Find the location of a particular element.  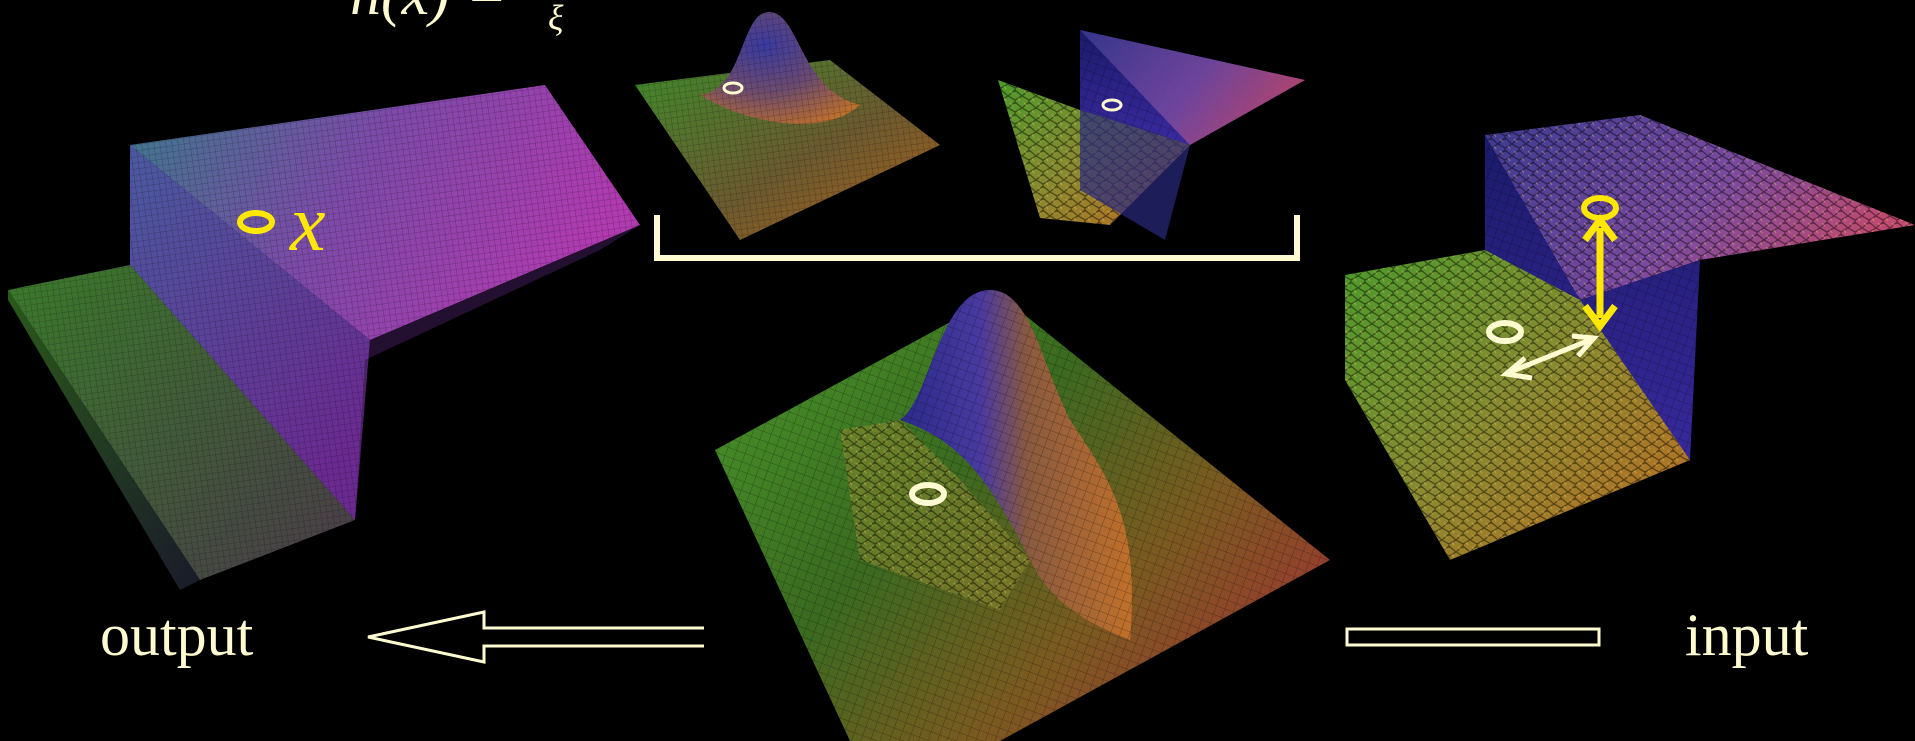

point-marker-range is located at coordinates (1112, 105).